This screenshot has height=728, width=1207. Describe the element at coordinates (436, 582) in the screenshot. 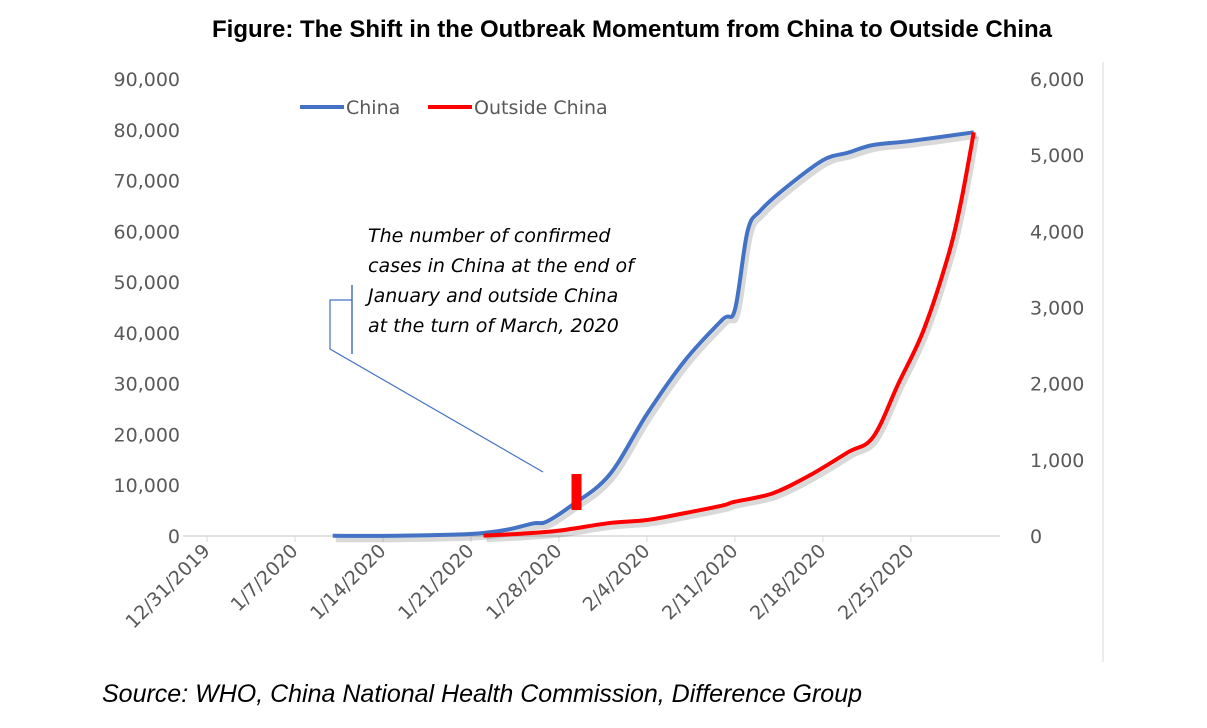

I see `x-tick-label: 1/21/2020` at that location.